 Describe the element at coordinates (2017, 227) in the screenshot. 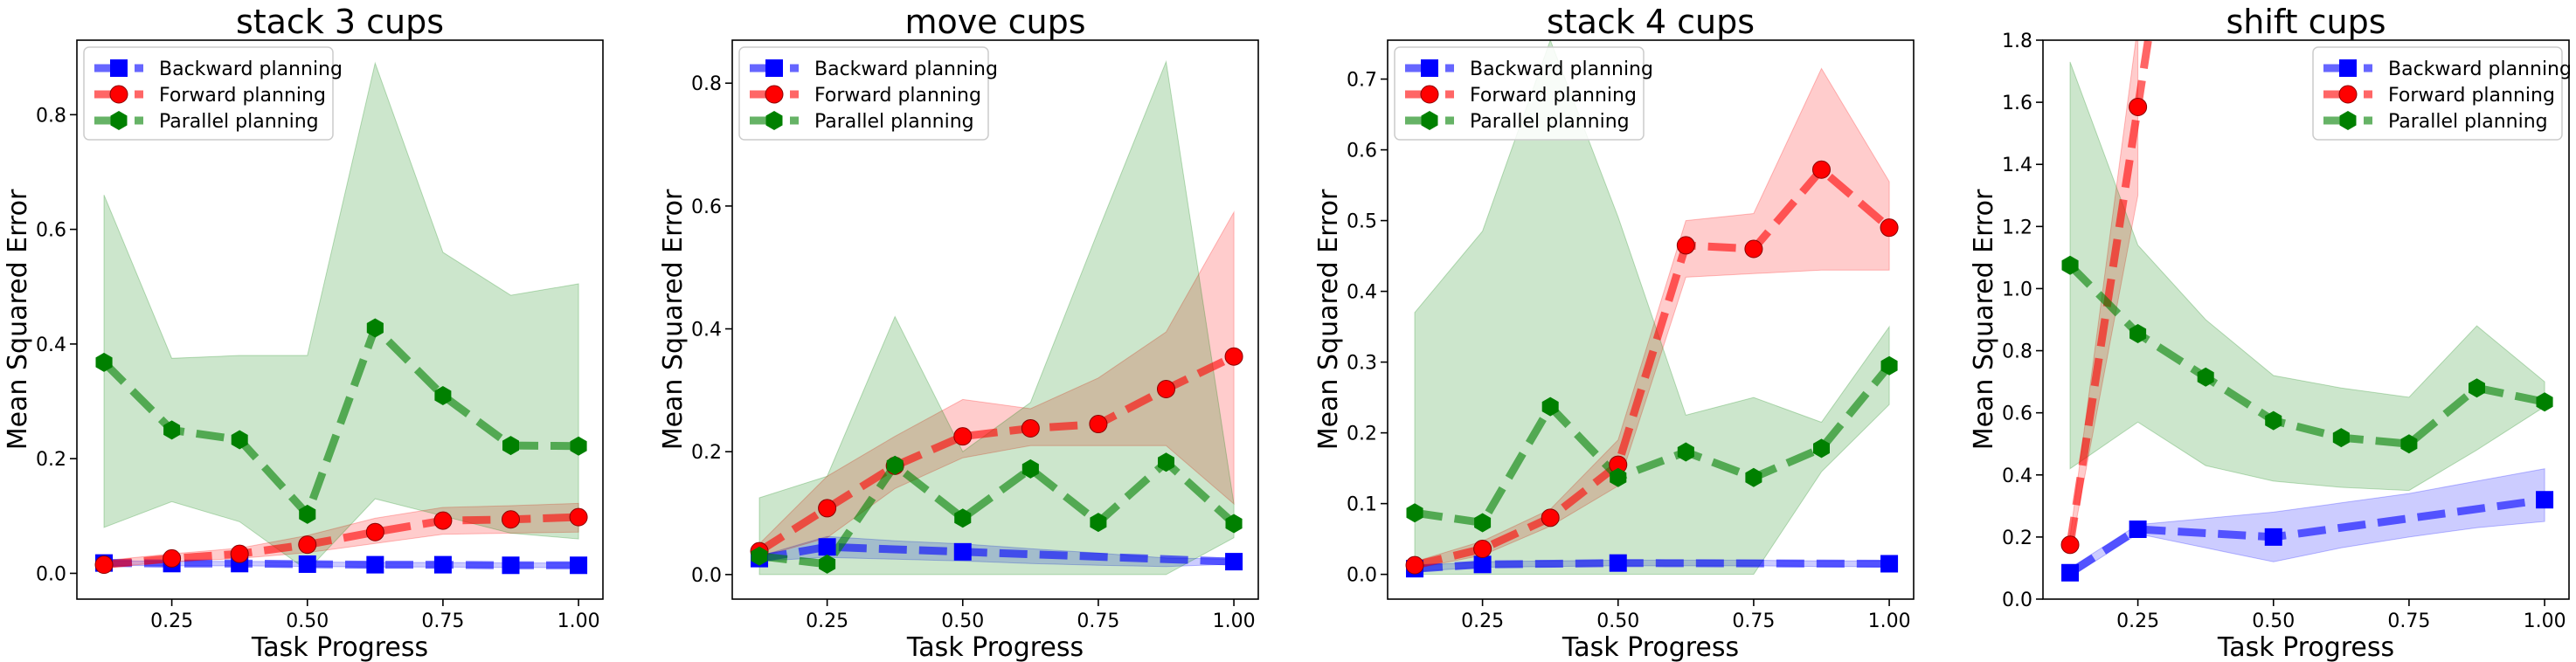

I see `y-tick-label: 1.2` at that location.